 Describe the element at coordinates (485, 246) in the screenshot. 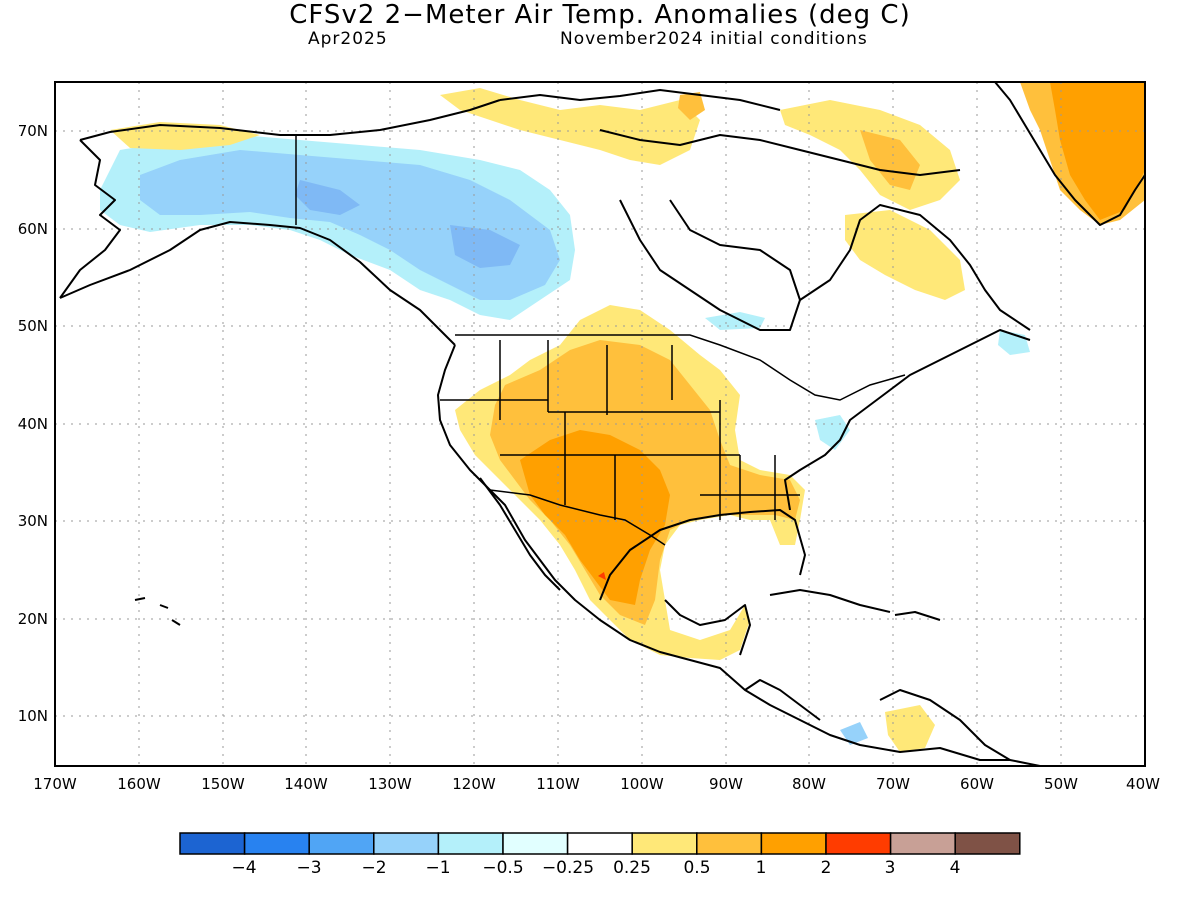

I see `cold-anomaly-bc-core` at that location.